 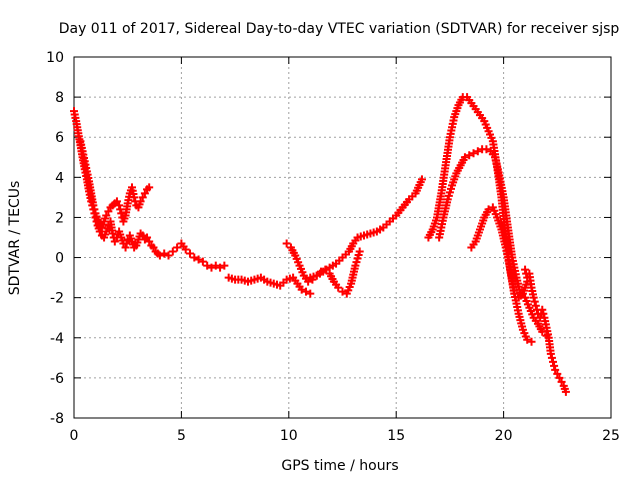 What do you see at coordinates (57, 419) in the screenshot?
I see `y-tick-label: -8` at bounding box center [57, 419].